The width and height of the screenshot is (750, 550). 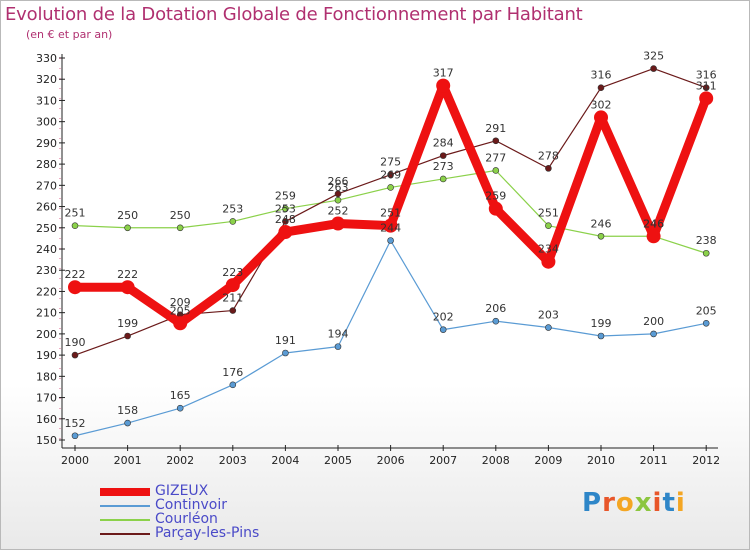 What do you see at coordinates (46, 207) in the screenshot?
I see `y-tick-label: 260` at bounding box center [46, 207].